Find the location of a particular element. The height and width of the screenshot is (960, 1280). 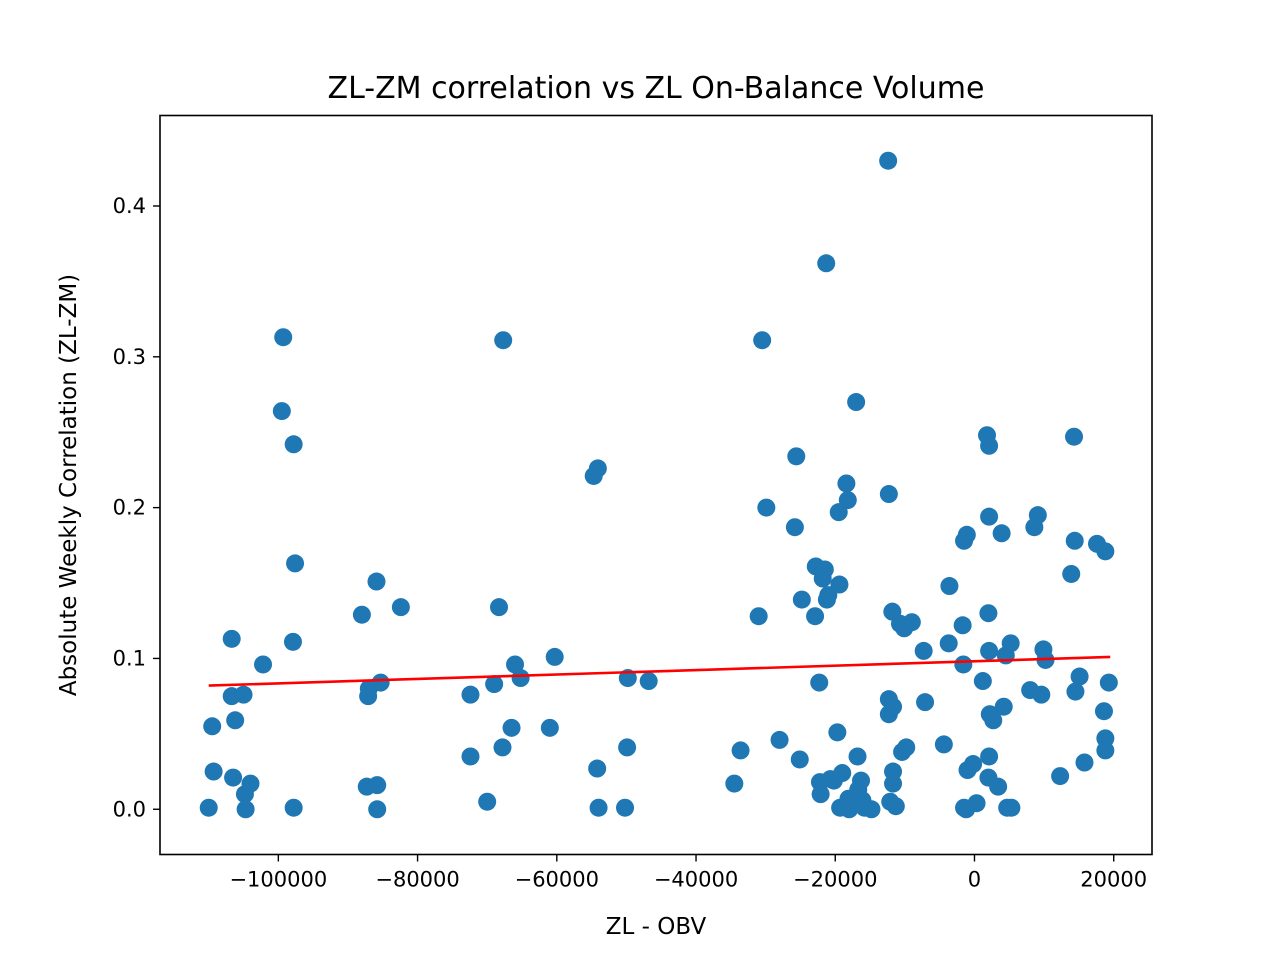

trendline is located at coordinates (659, 671).